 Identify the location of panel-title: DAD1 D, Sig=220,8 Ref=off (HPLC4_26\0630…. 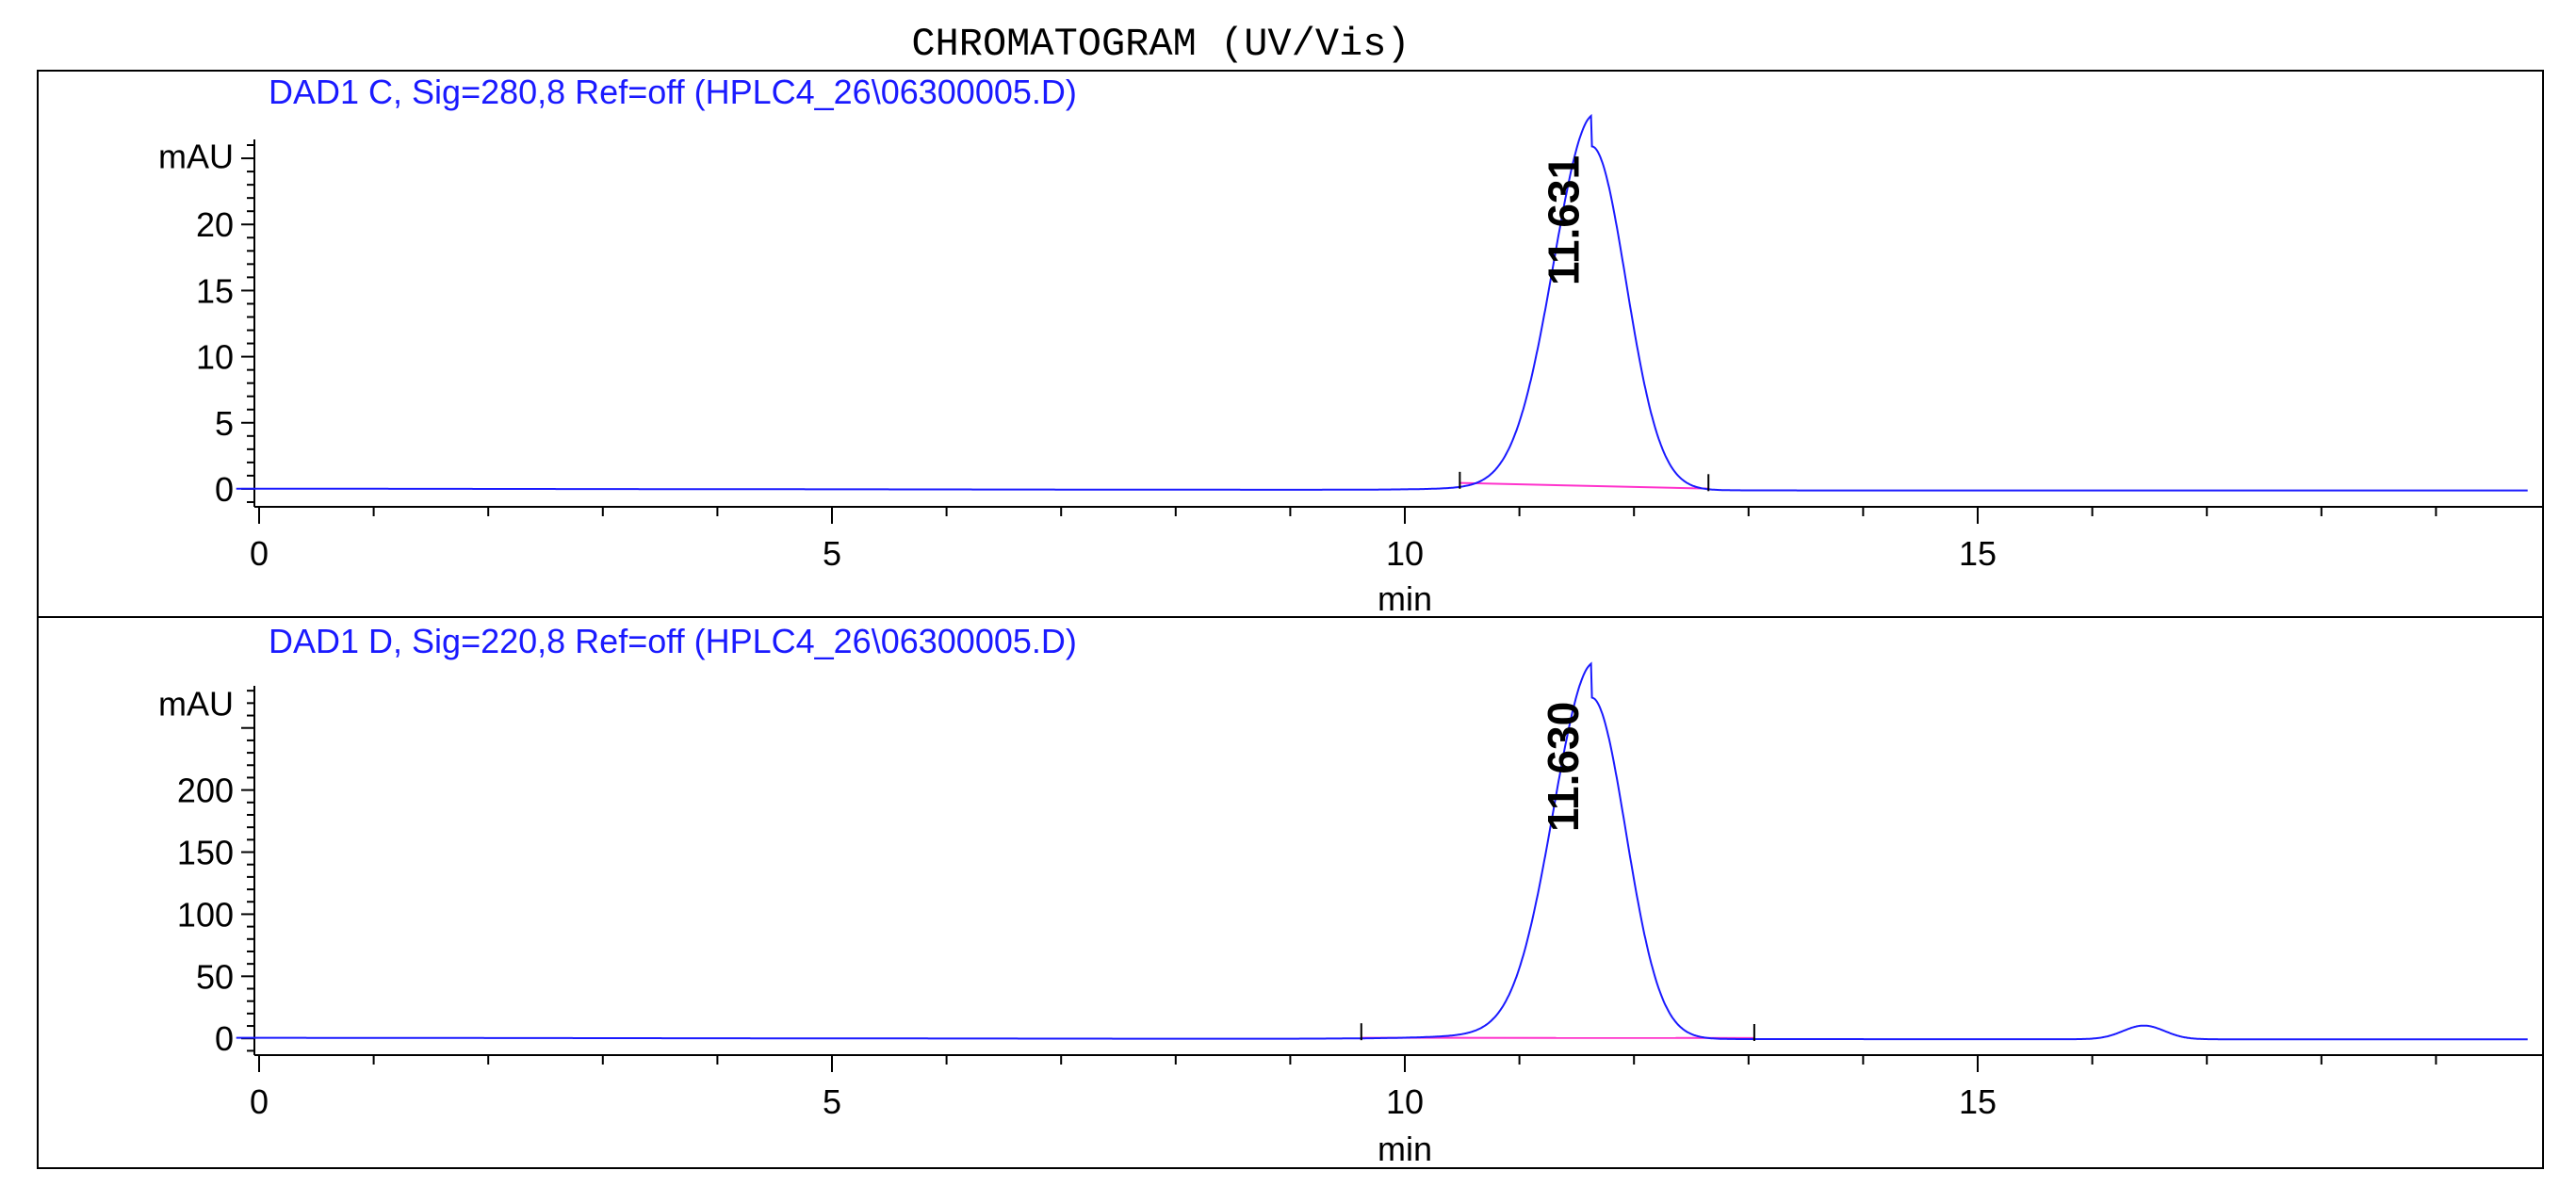
(673, 641).